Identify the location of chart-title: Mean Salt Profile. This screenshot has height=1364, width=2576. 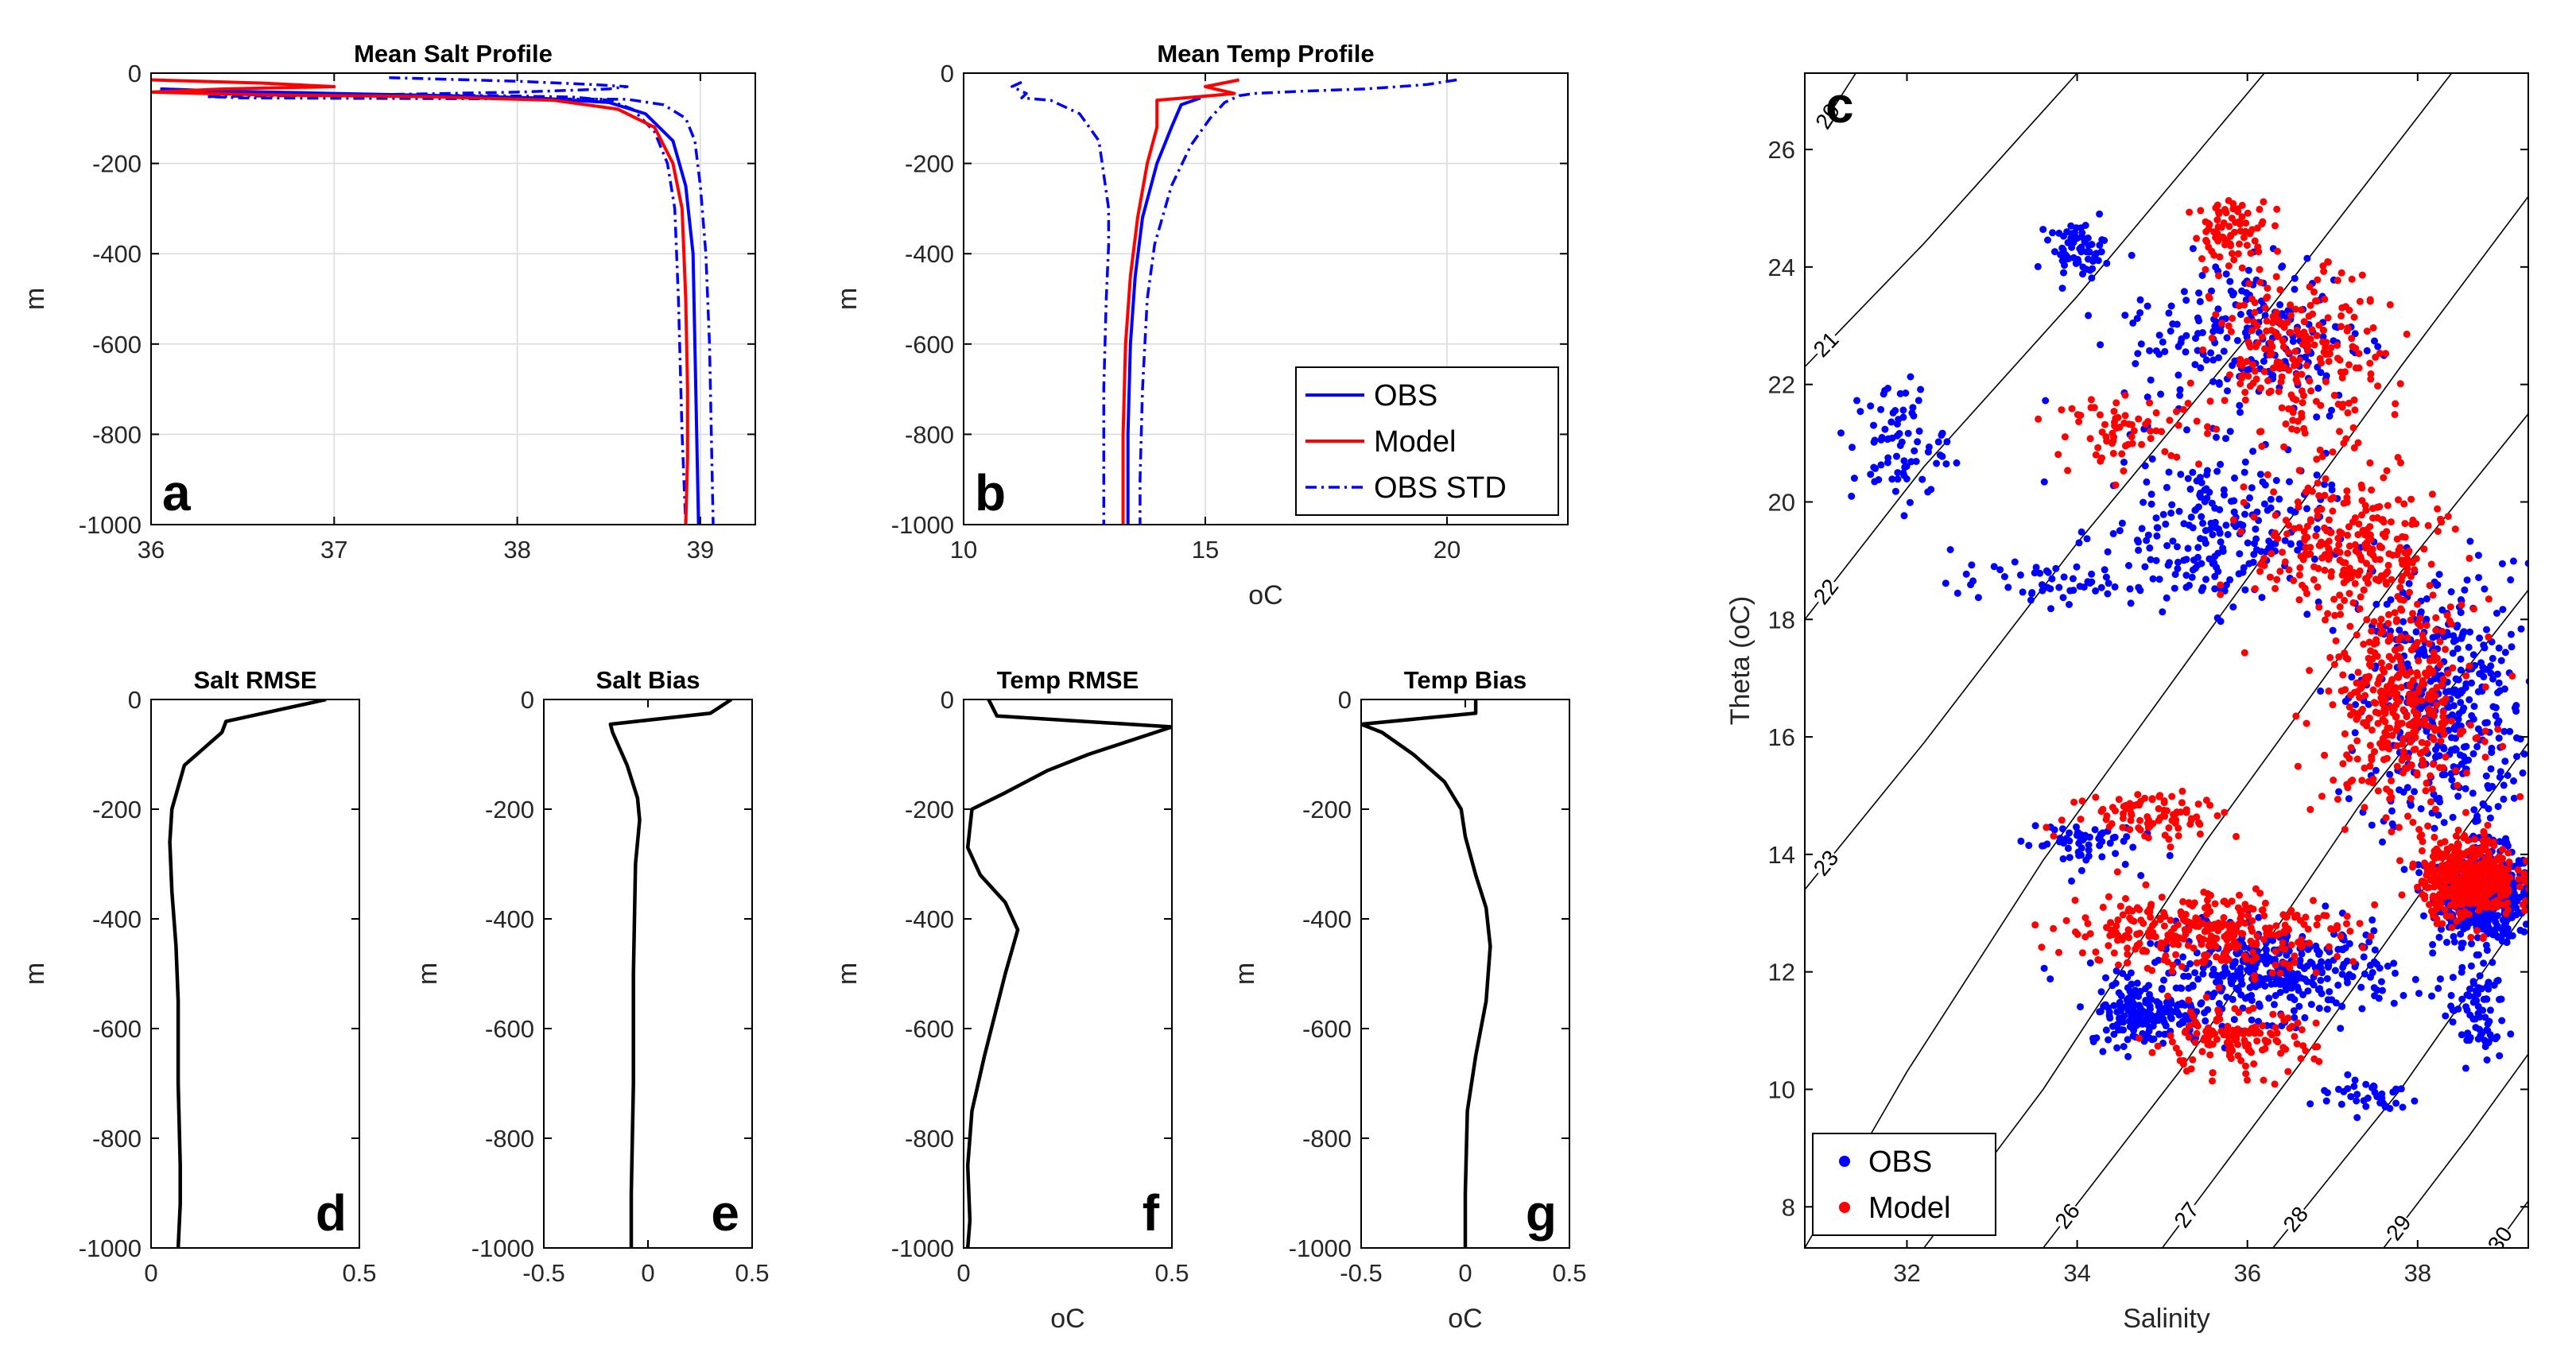
(454, 54).